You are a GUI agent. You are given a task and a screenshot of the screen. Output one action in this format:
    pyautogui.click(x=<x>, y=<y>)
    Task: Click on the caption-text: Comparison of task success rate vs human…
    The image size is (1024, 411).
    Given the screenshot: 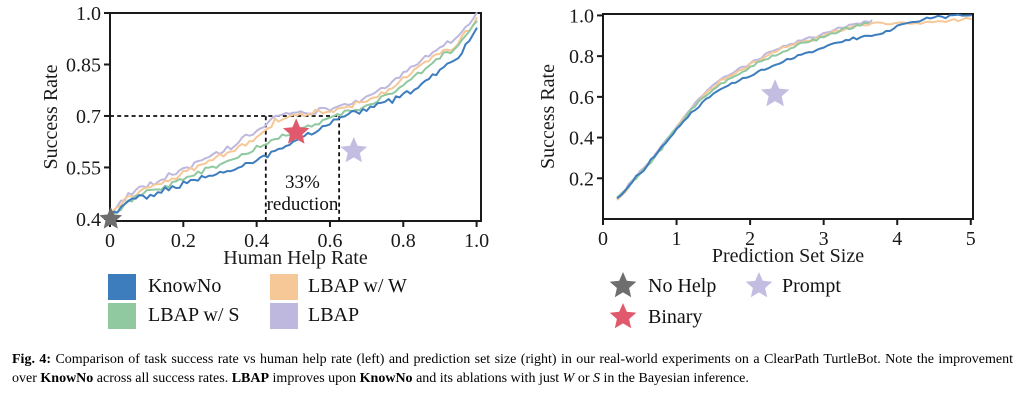 What is the action you would take?
    pyautogui.click(x=512, y=369)
    